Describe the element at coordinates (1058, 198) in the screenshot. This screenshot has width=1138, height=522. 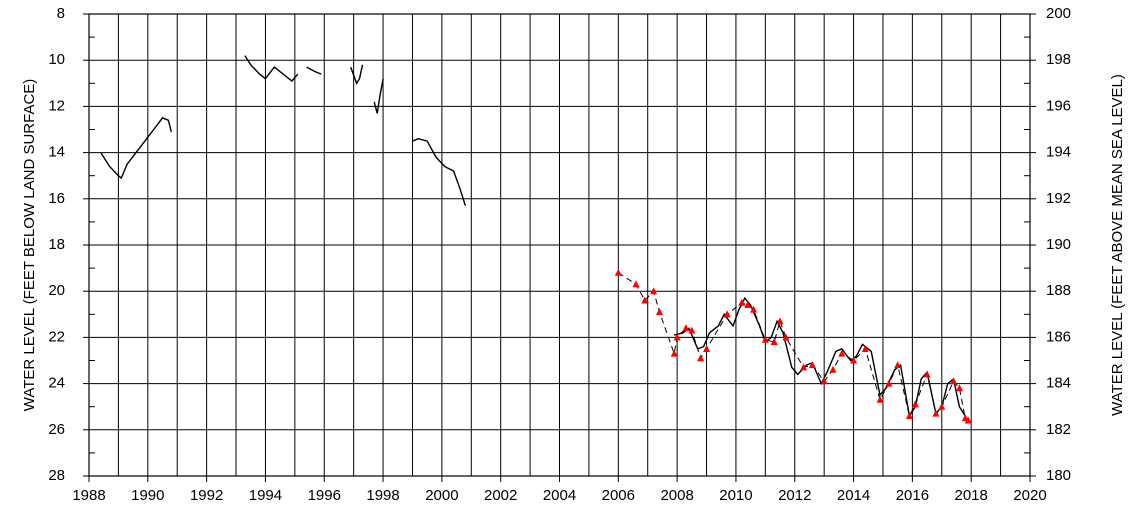
I see `y2-tick-label: 192` at that location.